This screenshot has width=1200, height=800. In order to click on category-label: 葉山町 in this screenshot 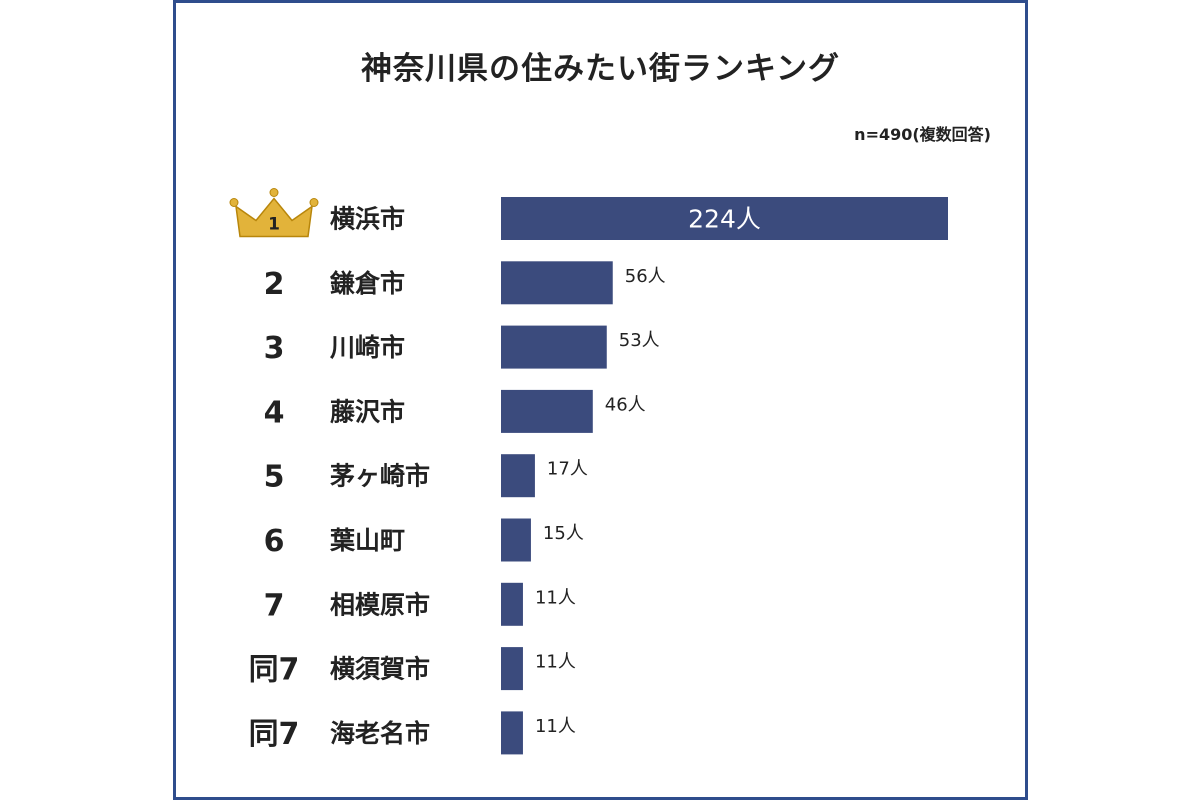, I will do `click(367, 540)`.